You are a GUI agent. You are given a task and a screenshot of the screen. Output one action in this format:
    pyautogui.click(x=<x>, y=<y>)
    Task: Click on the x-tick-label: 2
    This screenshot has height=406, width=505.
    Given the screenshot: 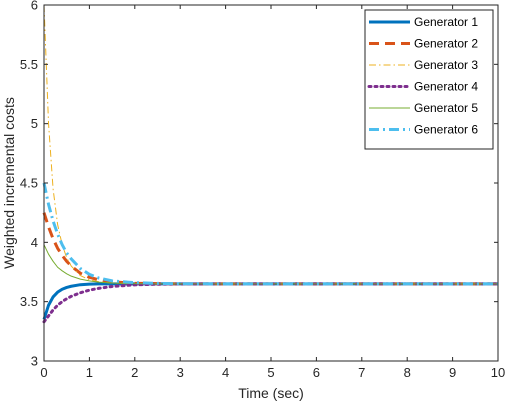 What is the action you would take?
    pyautogui.click(x=134, y=372)
    